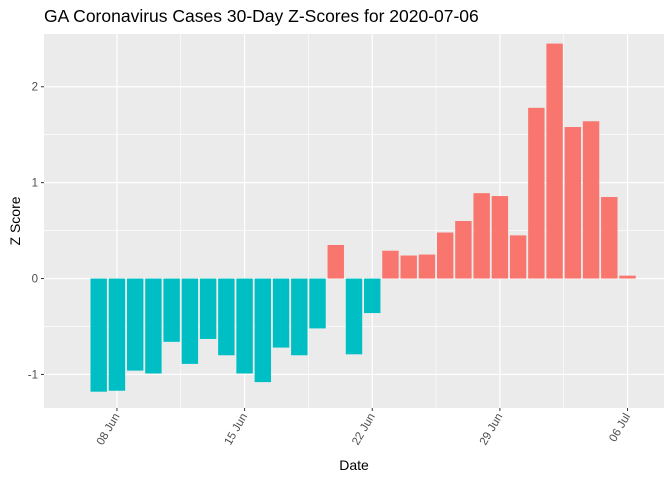 The height and width of the screenshot is (480, 672). Describe the element at coordinates (620, 428) in the screenshot. I see `x-tick-label: 06 Jul` at that location.